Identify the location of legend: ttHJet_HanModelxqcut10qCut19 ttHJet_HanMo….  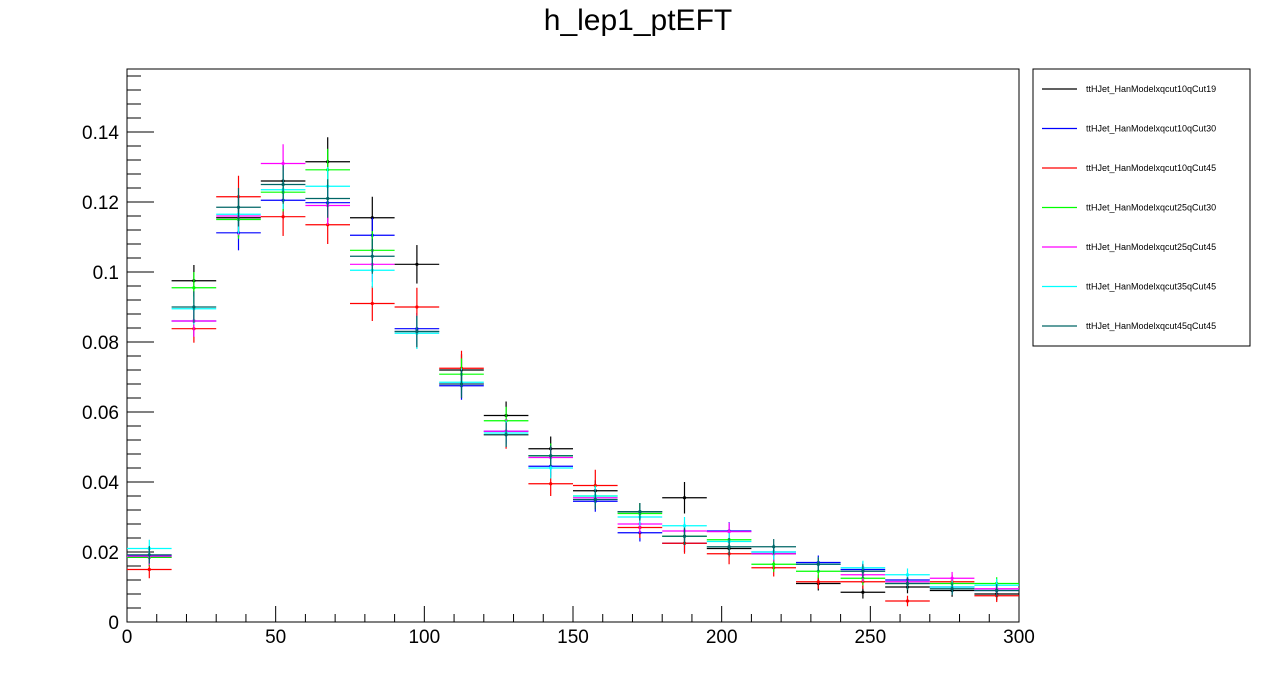
(1141, 207).